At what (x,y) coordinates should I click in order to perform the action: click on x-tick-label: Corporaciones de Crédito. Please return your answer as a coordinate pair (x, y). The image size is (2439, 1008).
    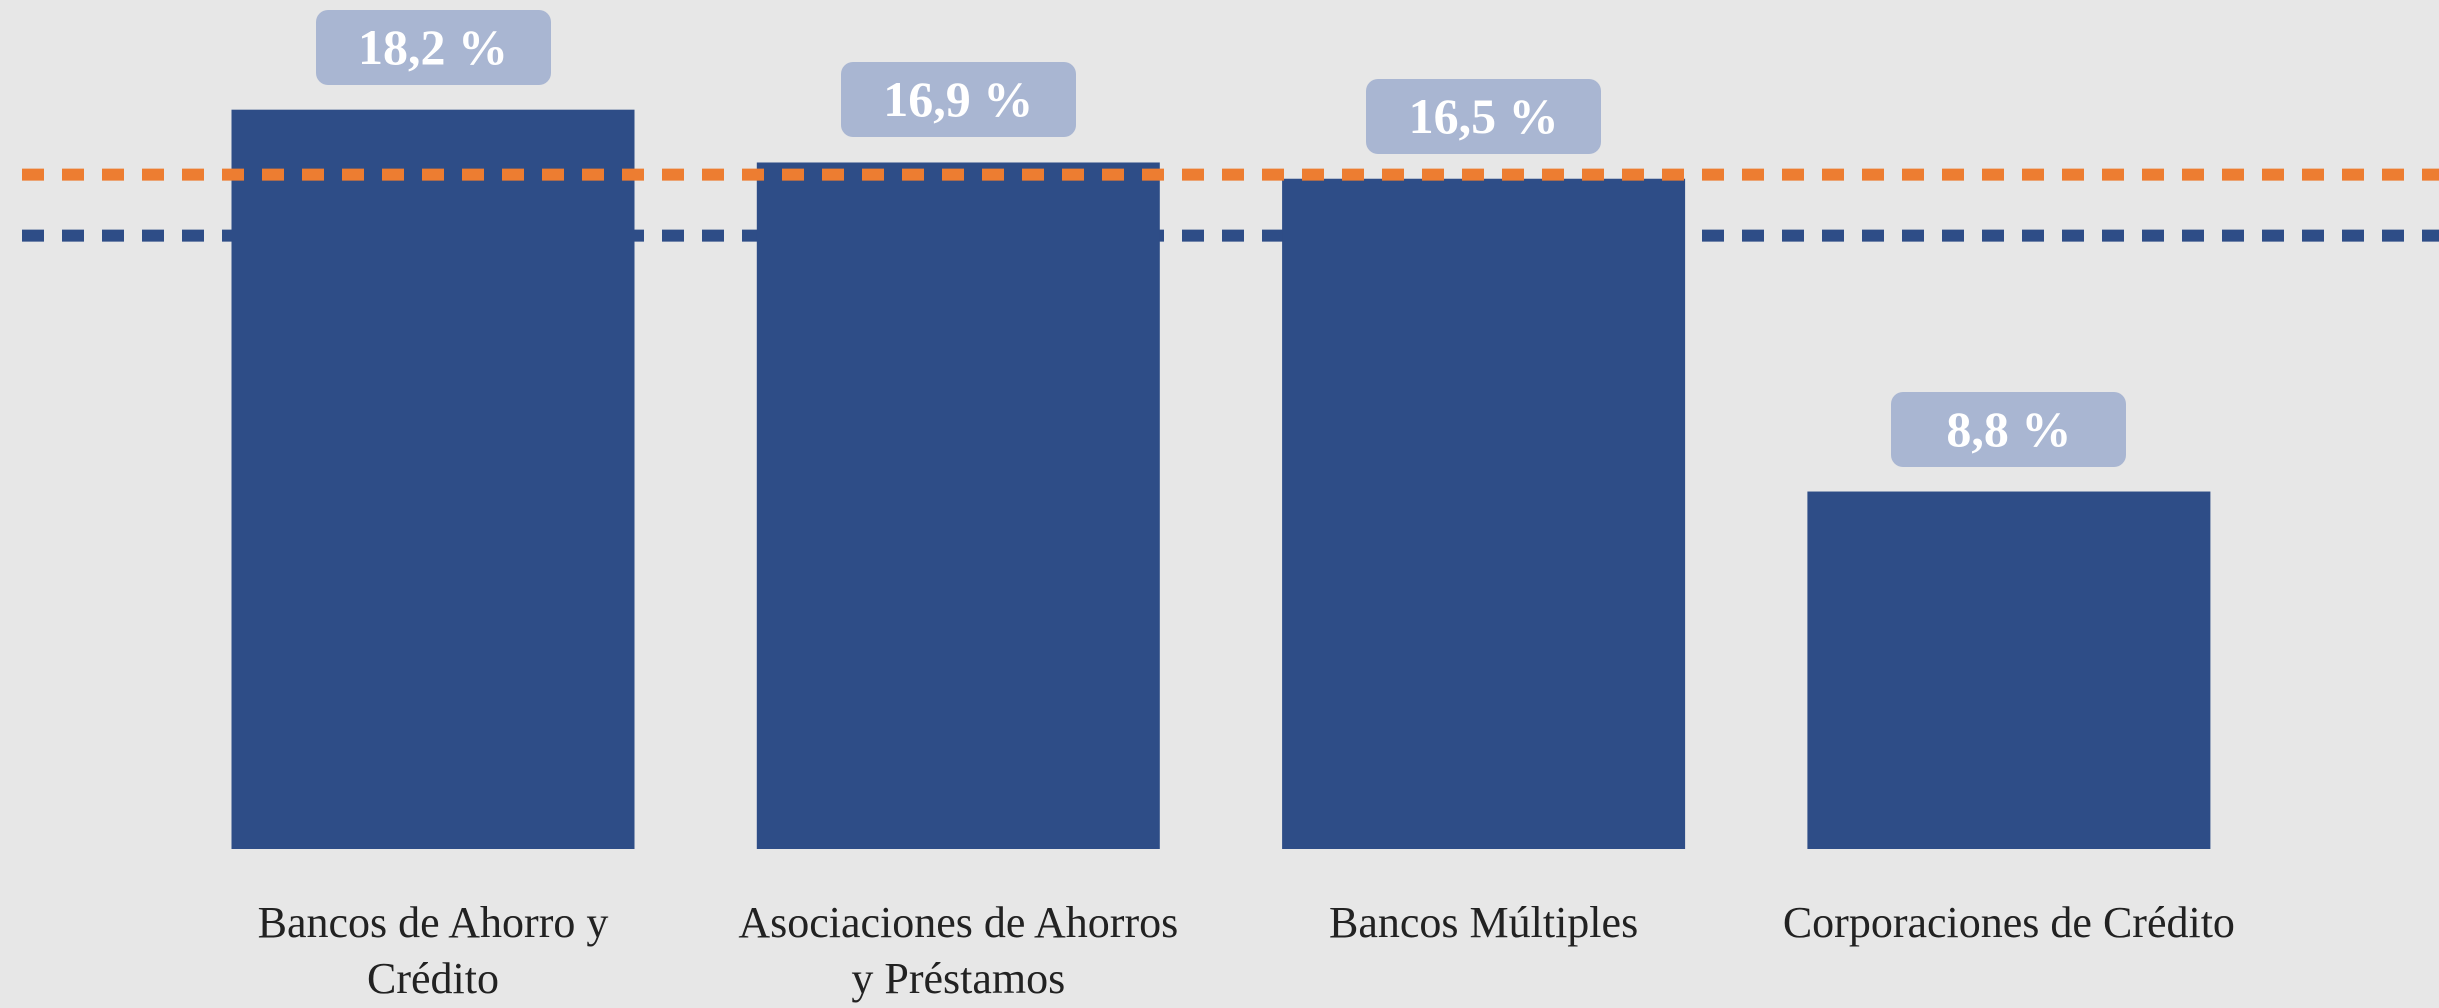
    Looking at the image, I should click on (2008, 922).